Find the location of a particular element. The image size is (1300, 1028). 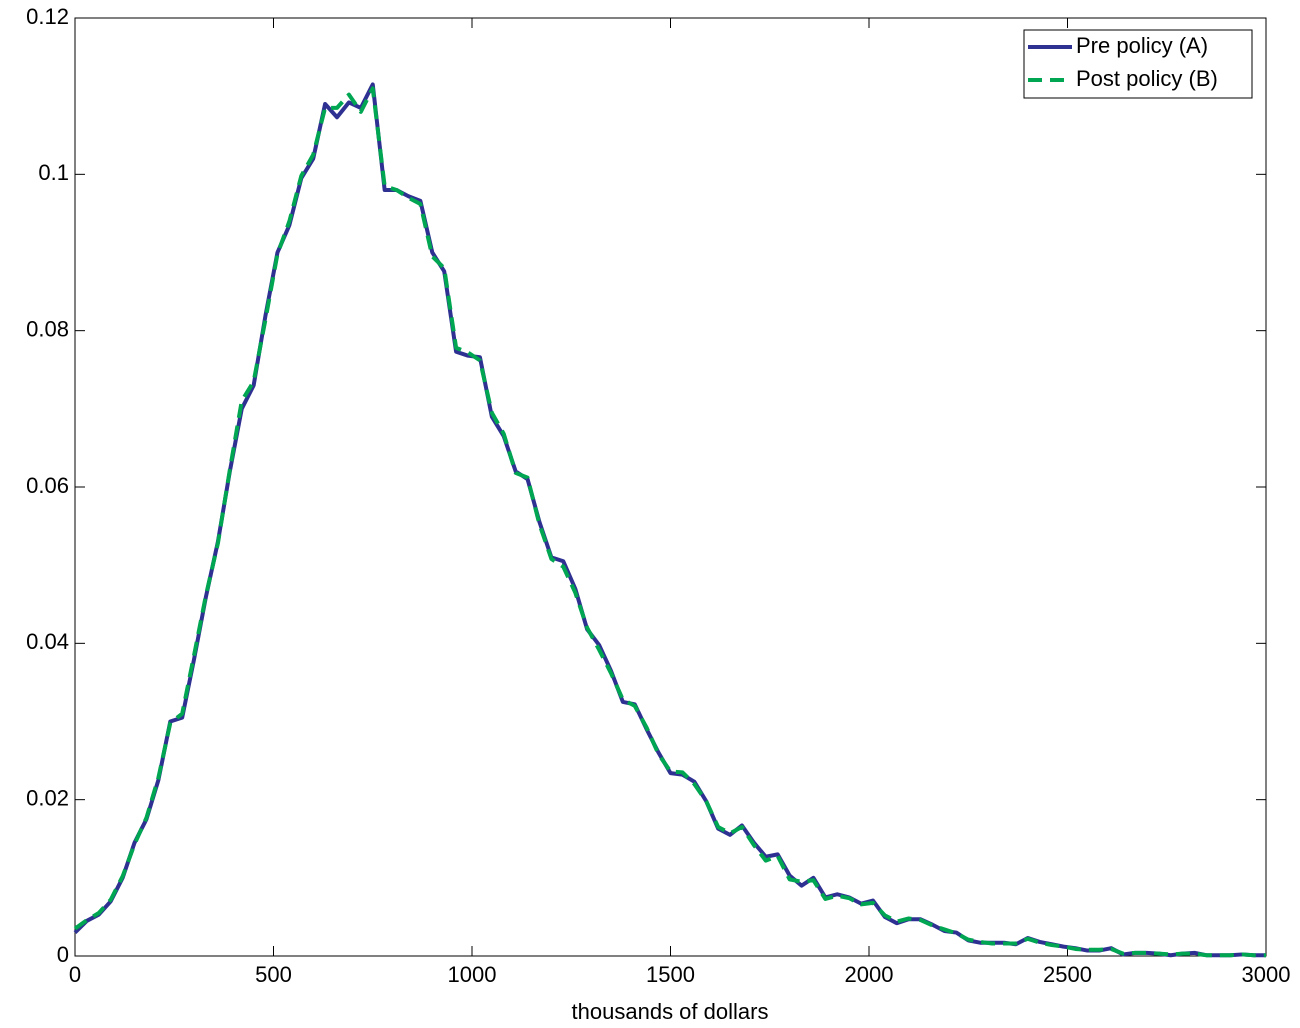

legend-label: Post policy (B) is located at coordinates (1147, 78).